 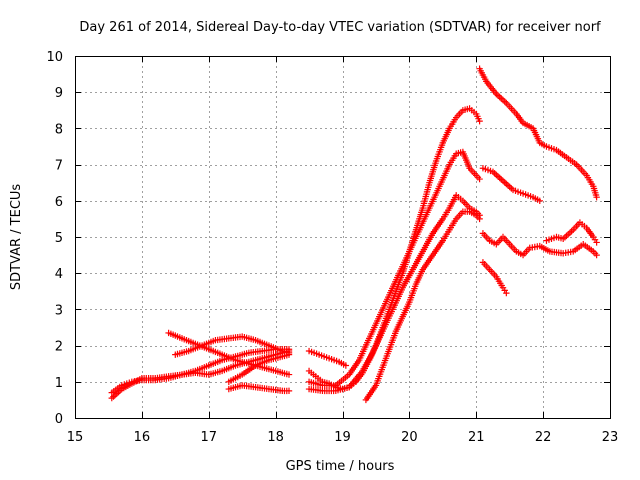 What do you see at coordinates (59, 383) in the screenshot?
I see `y-tick-label: 1` at bounding box center [59, 383].